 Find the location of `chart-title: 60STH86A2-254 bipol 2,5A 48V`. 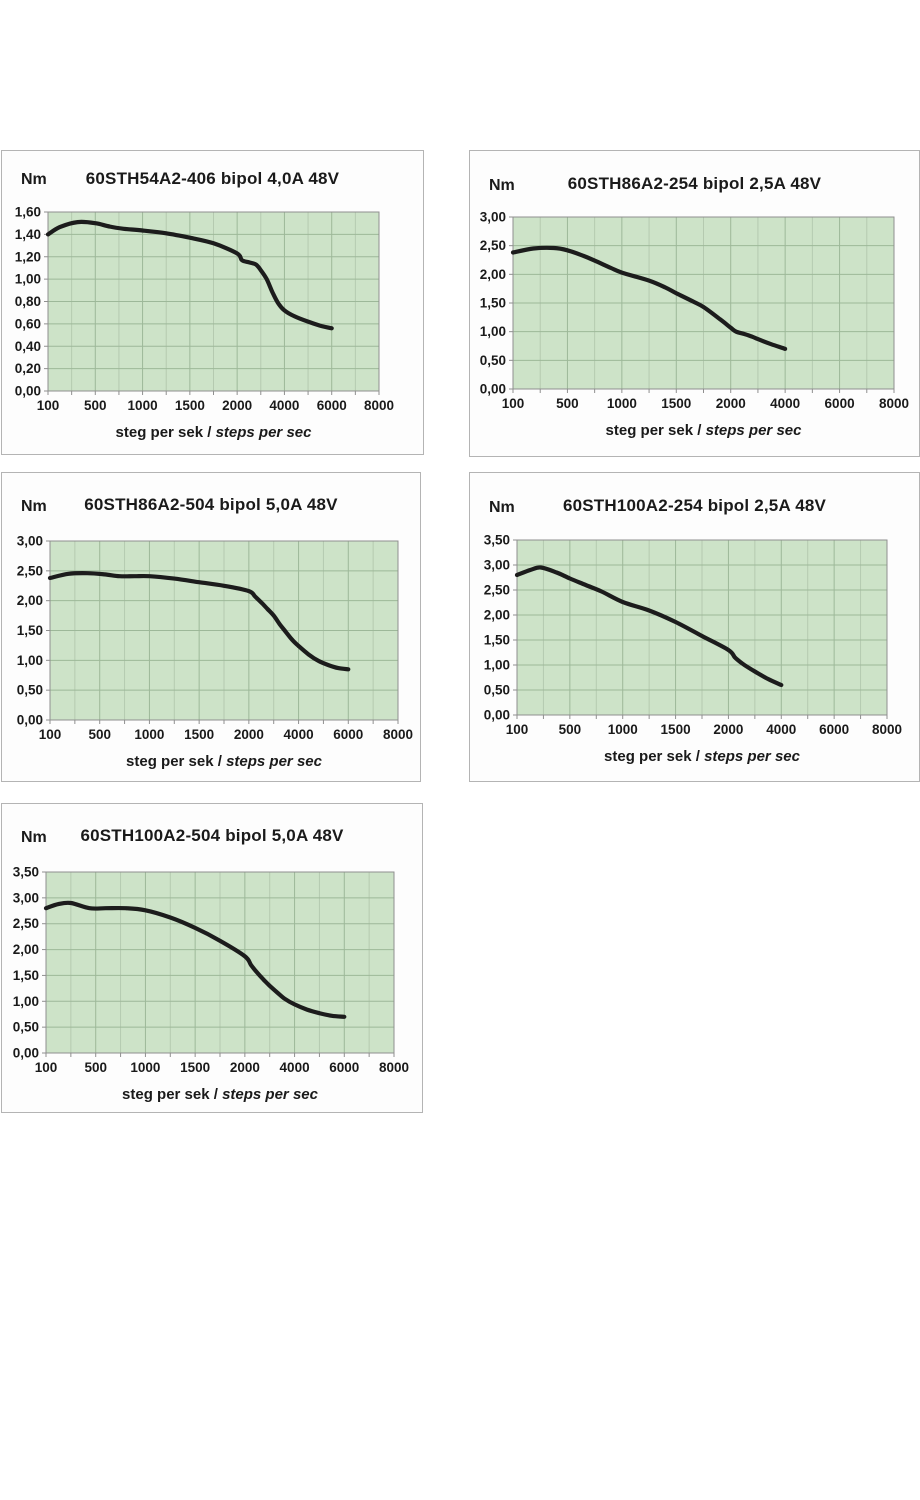

chart-title: 60STH86A2-254 bipol 2,5A 48V is located at coordinates (694, 183).